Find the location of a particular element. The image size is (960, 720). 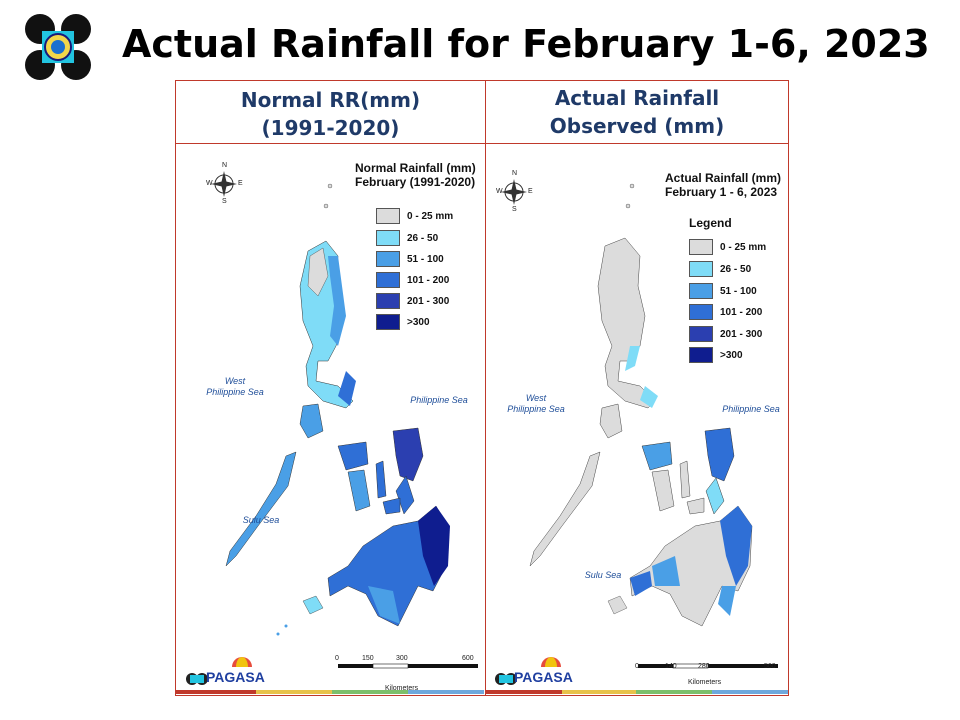

left-west-sea-label: West Philippine Sea is located at coordinates (235, 387).